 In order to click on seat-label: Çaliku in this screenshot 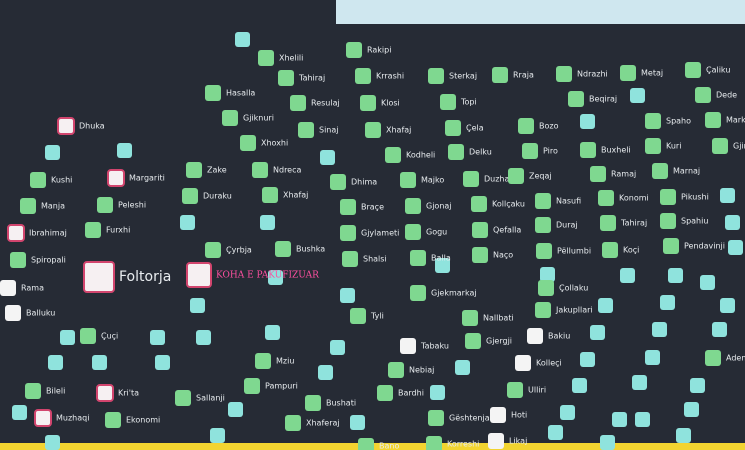, I will do `click(718, 70)`.